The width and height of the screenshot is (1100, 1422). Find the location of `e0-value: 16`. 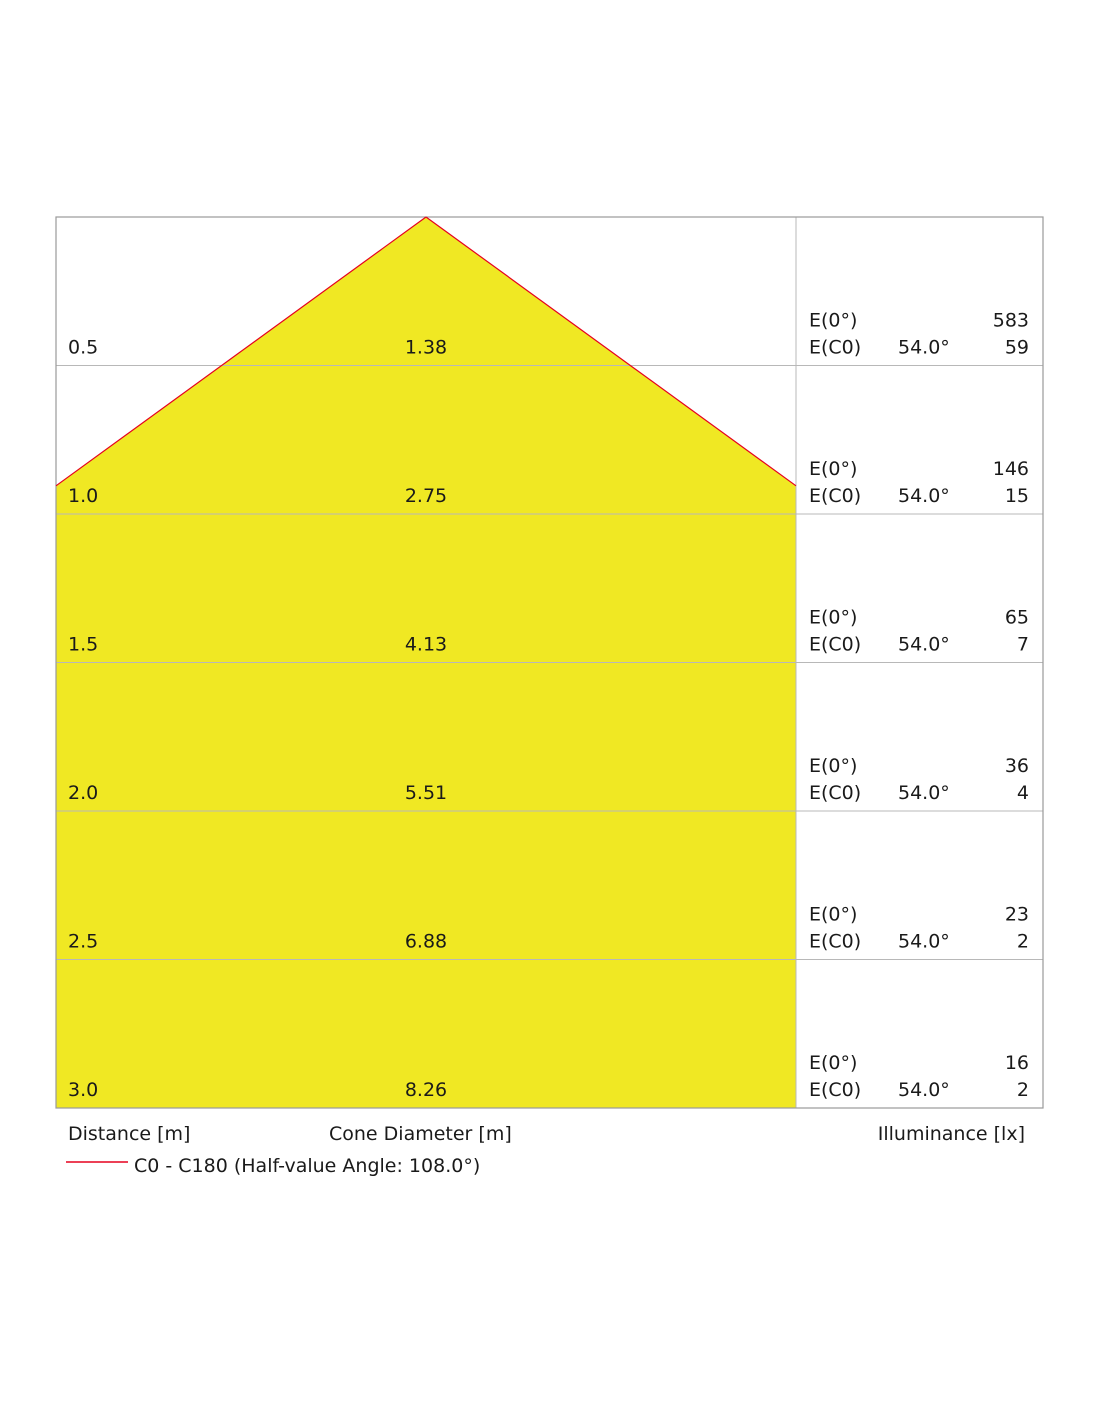

e0-value: 16 is located at coordinates (1017, 1063).